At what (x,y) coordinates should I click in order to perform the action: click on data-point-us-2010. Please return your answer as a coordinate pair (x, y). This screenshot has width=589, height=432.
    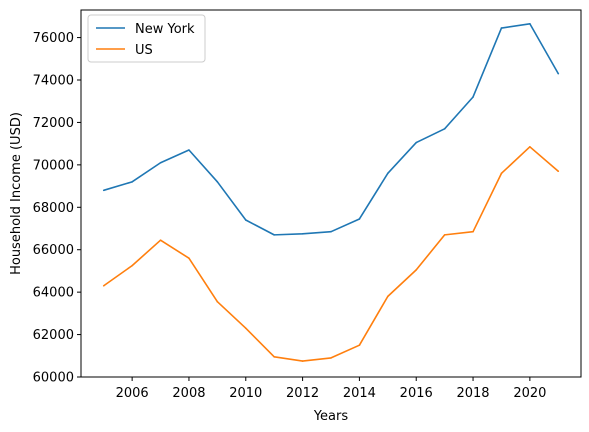
    Looking at the image, I should click on (245, 328).